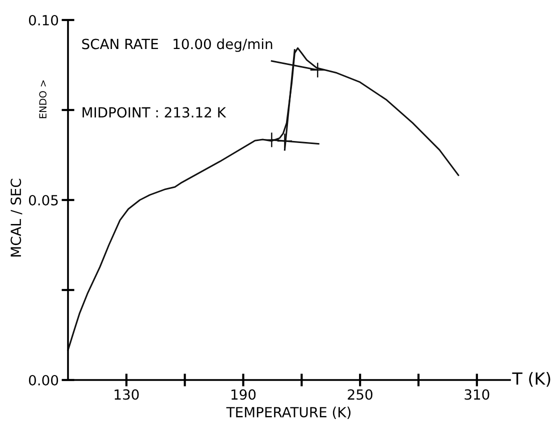 The width and height of the screenshot is (559, 424). I want to click on x-tick-label: 310, so click(477, 394).